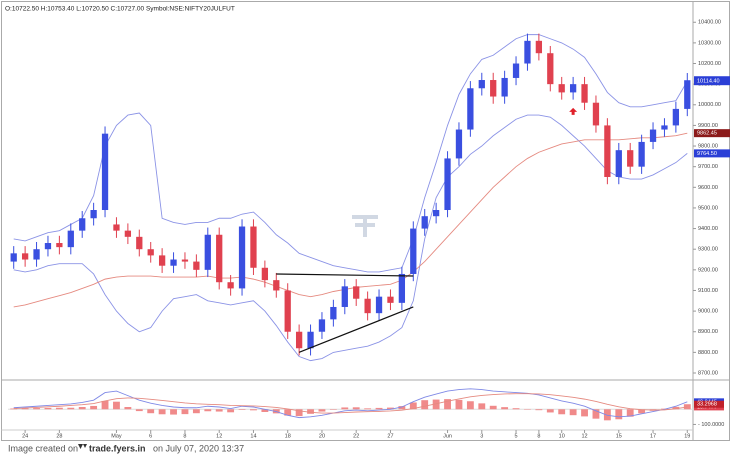  Describe the element at coordinates (25, 436) in the screenshot. I see `x-tick-label: 24` at that location.